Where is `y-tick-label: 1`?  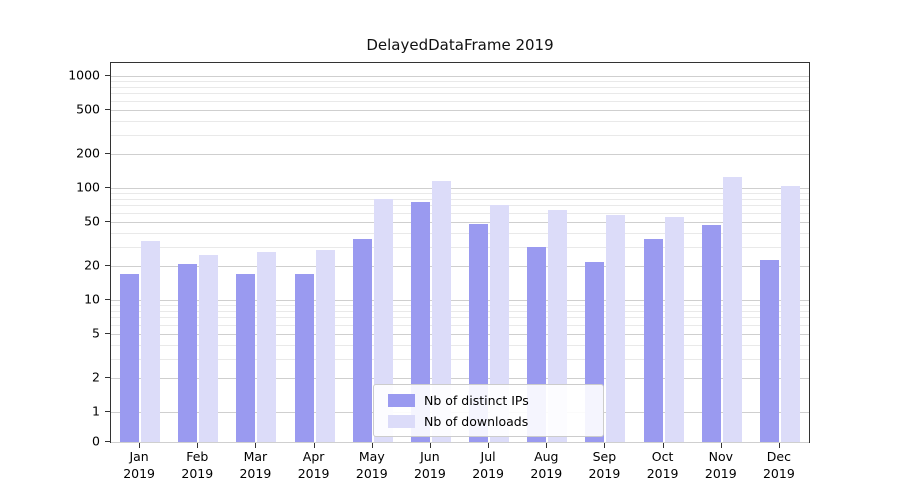 y-tick-label: 1 is located at coordinates (96, 411).